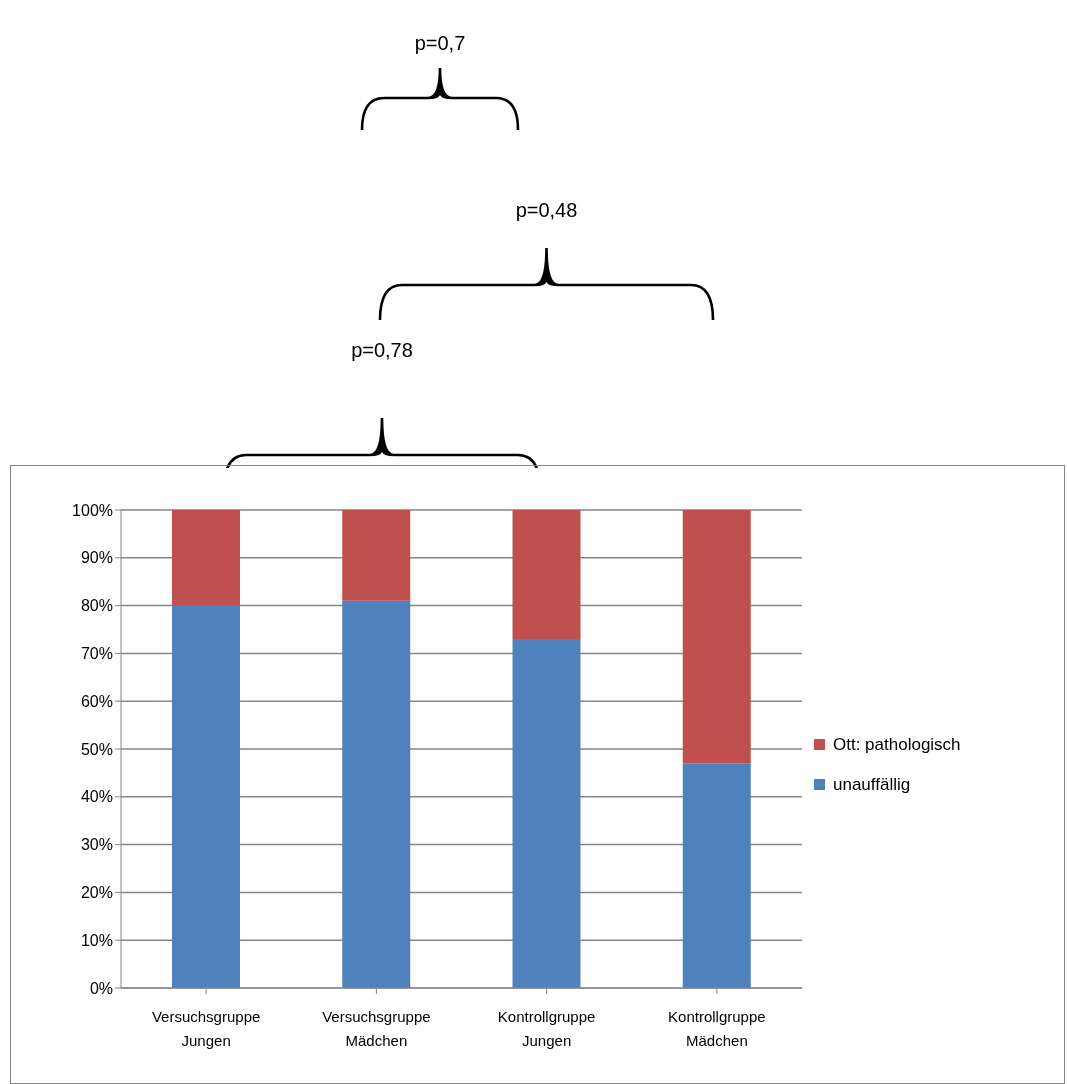 This screenshot has width=1067, height=1084. Describe the element at coordinates (96, 558) in the screenshot. I see `y-tick-label: 90%` at that location.